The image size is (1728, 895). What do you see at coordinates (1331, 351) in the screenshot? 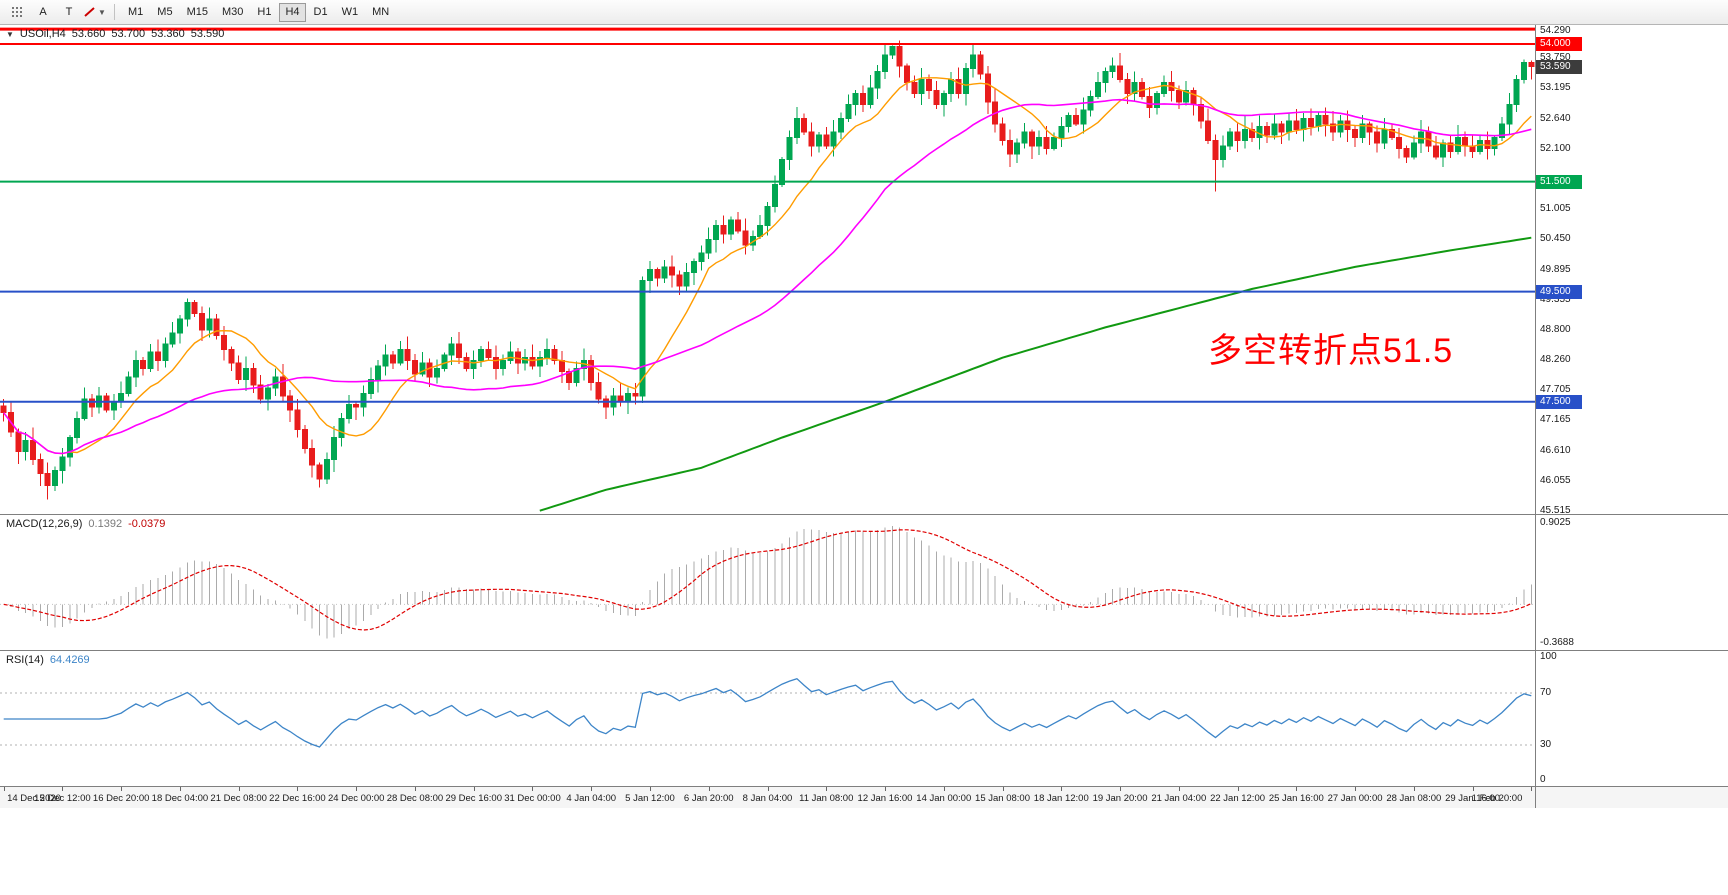
I see `annotation-text: 多空转折点51.5` at bounding box center [1331, 351].